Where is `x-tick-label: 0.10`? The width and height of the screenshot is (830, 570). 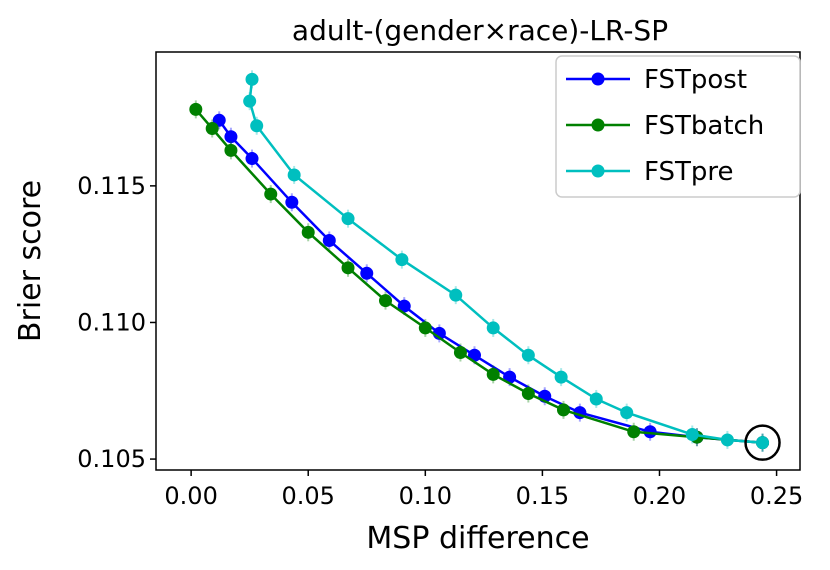
x-tick-label: 0.10 is located at coordinates (425, 496).